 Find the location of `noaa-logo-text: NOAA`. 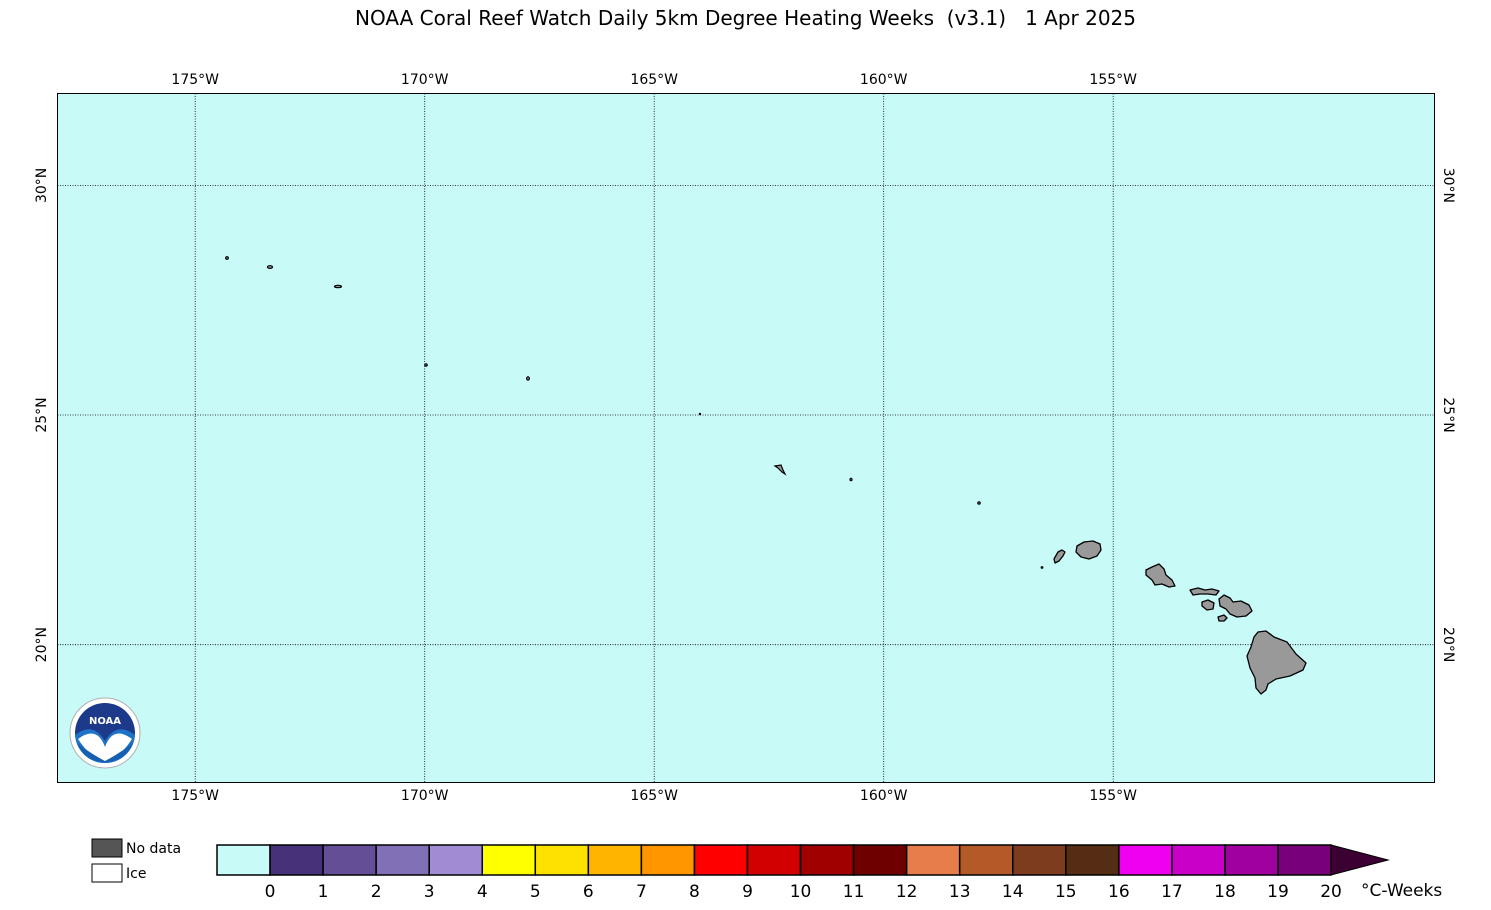

noaa-logo-text: NOAA is located at coordinates (105, 721).